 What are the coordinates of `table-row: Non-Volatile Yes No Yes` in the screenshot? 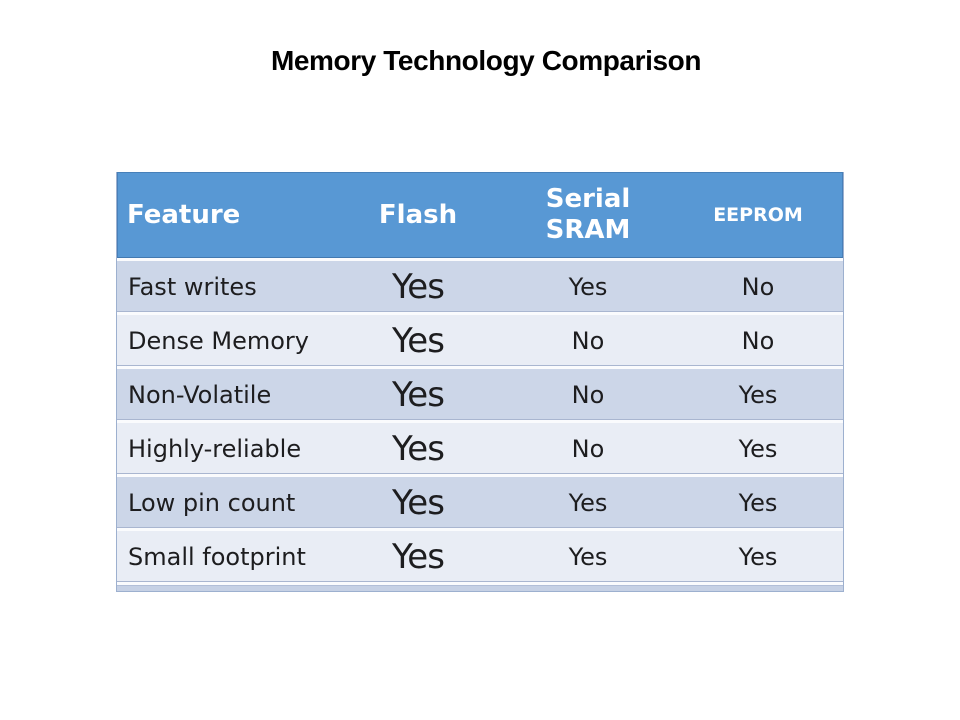 It's located at (480, 393).